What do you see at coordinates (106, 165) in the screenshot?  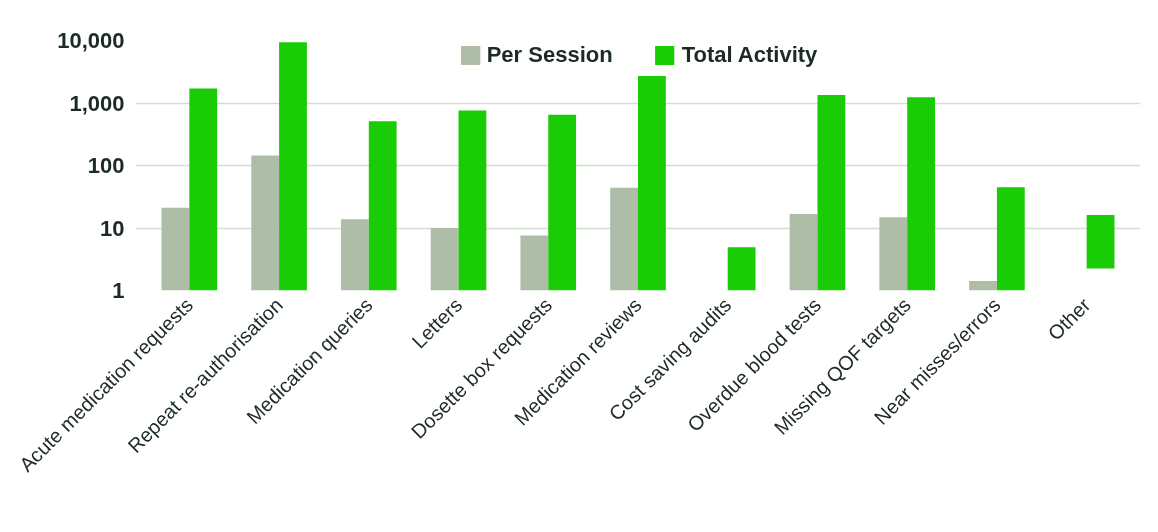 I see `y-tick-label: 100` at bounding box center [106, 165].